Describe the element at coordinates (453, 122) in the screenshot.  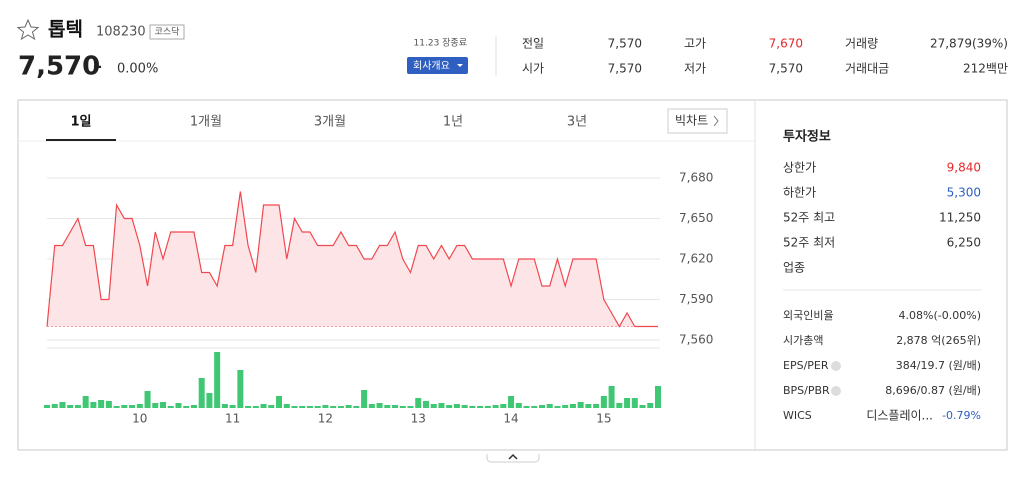
I see `period-tab: 1년` at that location.